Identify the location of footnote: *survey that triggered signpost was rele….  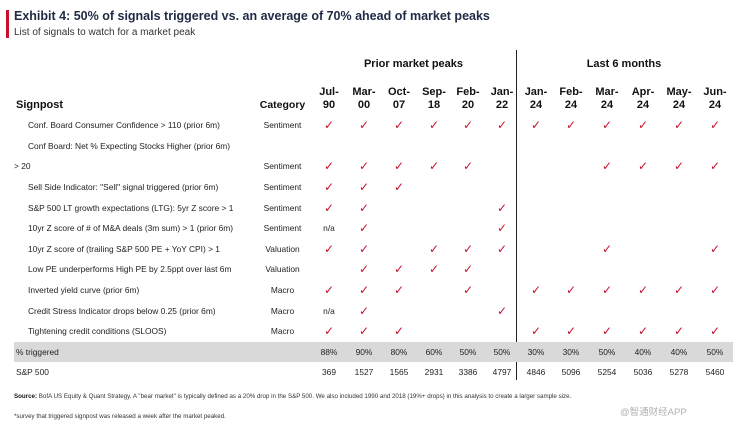
(120, 416).